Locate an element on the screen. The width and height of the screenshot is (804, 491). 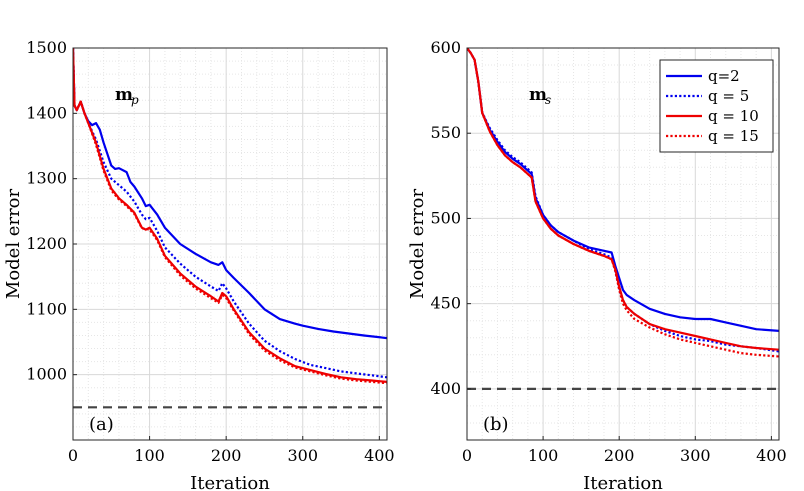
y-tick-label: 1000 is located at coordinates (46, 374).